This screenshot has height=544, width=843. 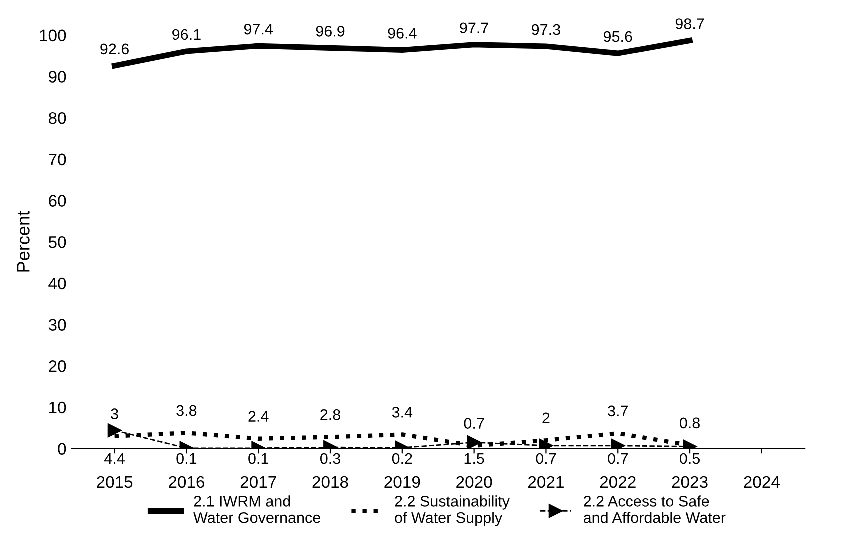 I want to click on data-label: 97.7, so click(x=474, y=28).